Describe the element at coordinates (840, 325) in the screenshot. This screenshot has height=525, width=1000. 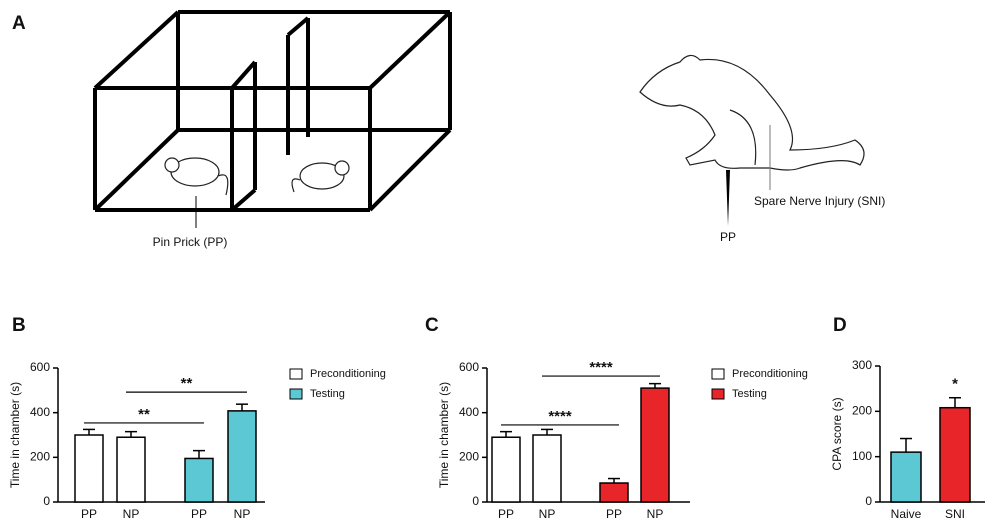
I see `panel-label: D` at that location.